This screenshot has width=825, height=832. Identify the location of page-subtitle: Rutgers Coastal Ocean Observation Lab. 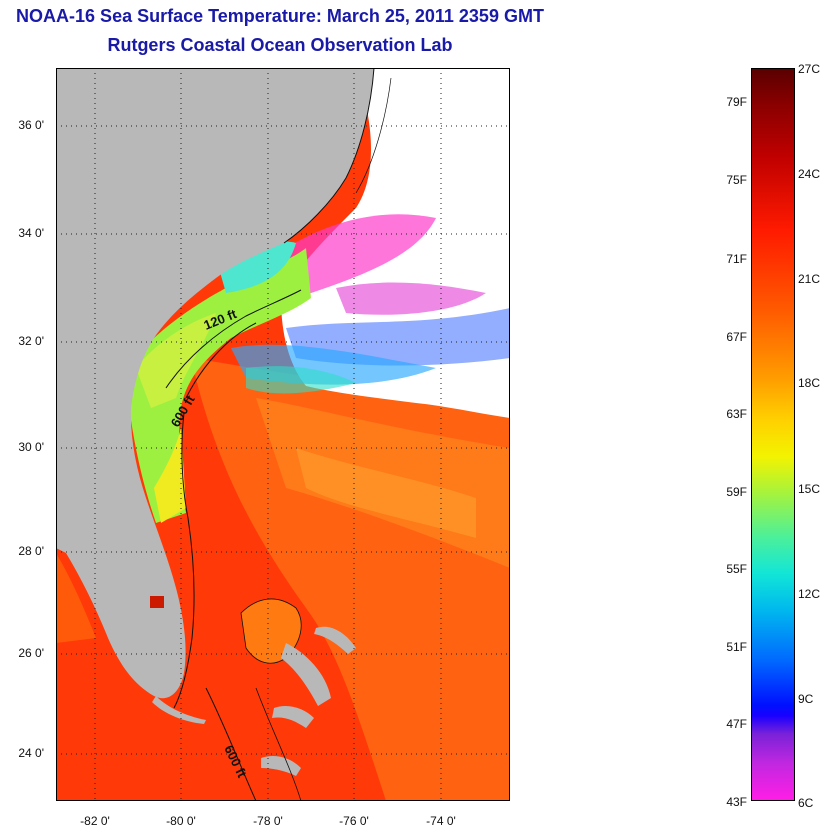
(280, 45).